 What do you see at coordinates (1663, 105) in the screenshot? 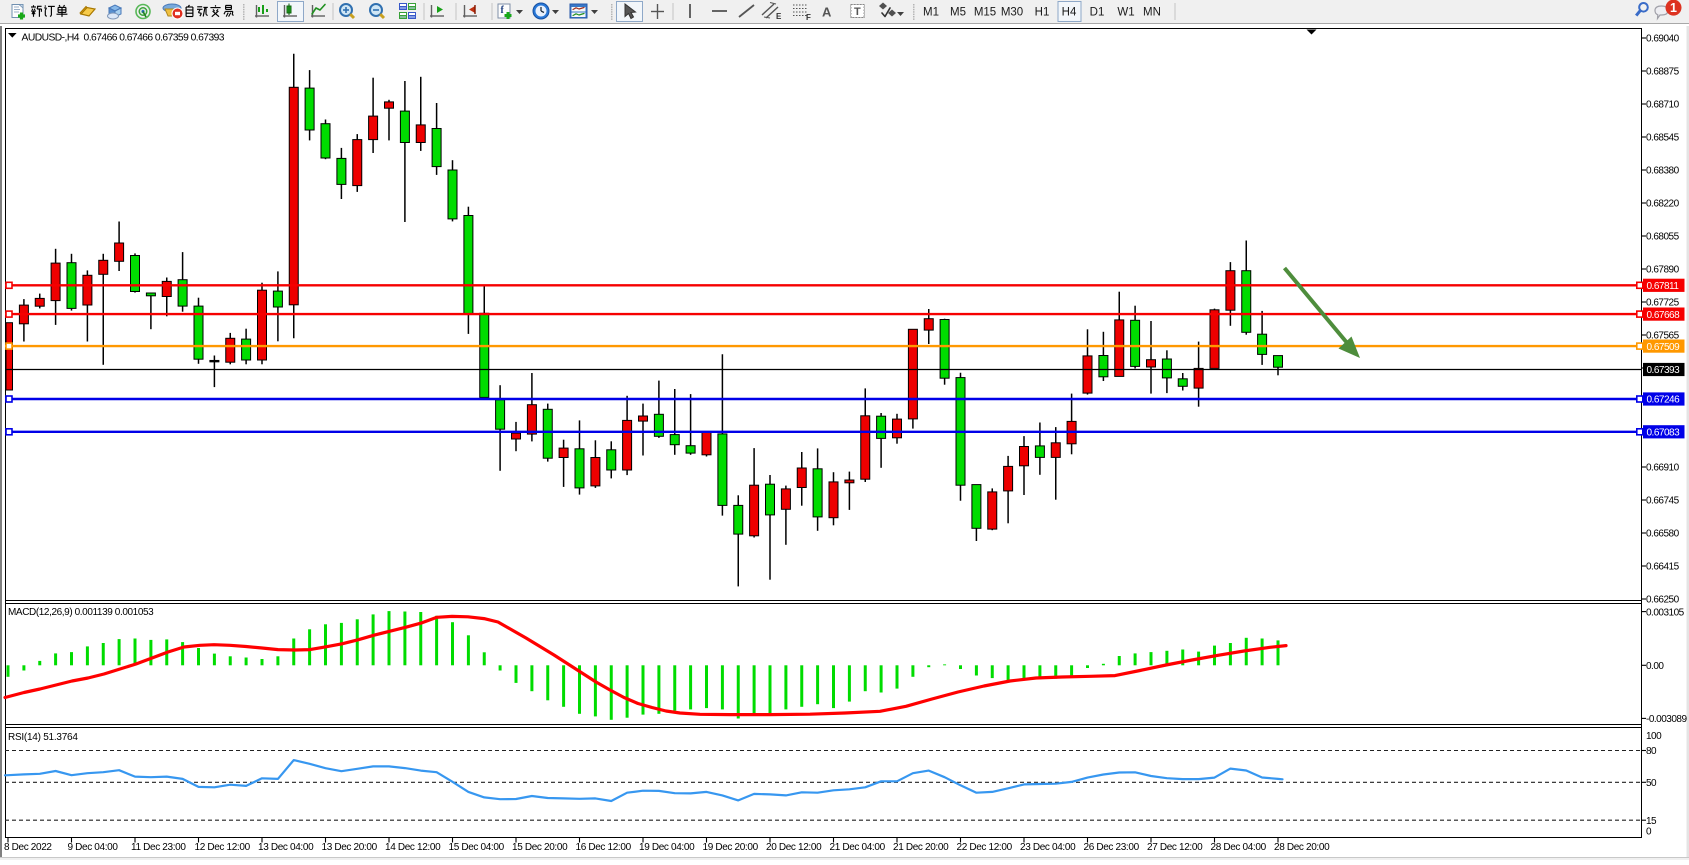
I see `svg-text: 0.68710` at bounding box center [1663, 105].